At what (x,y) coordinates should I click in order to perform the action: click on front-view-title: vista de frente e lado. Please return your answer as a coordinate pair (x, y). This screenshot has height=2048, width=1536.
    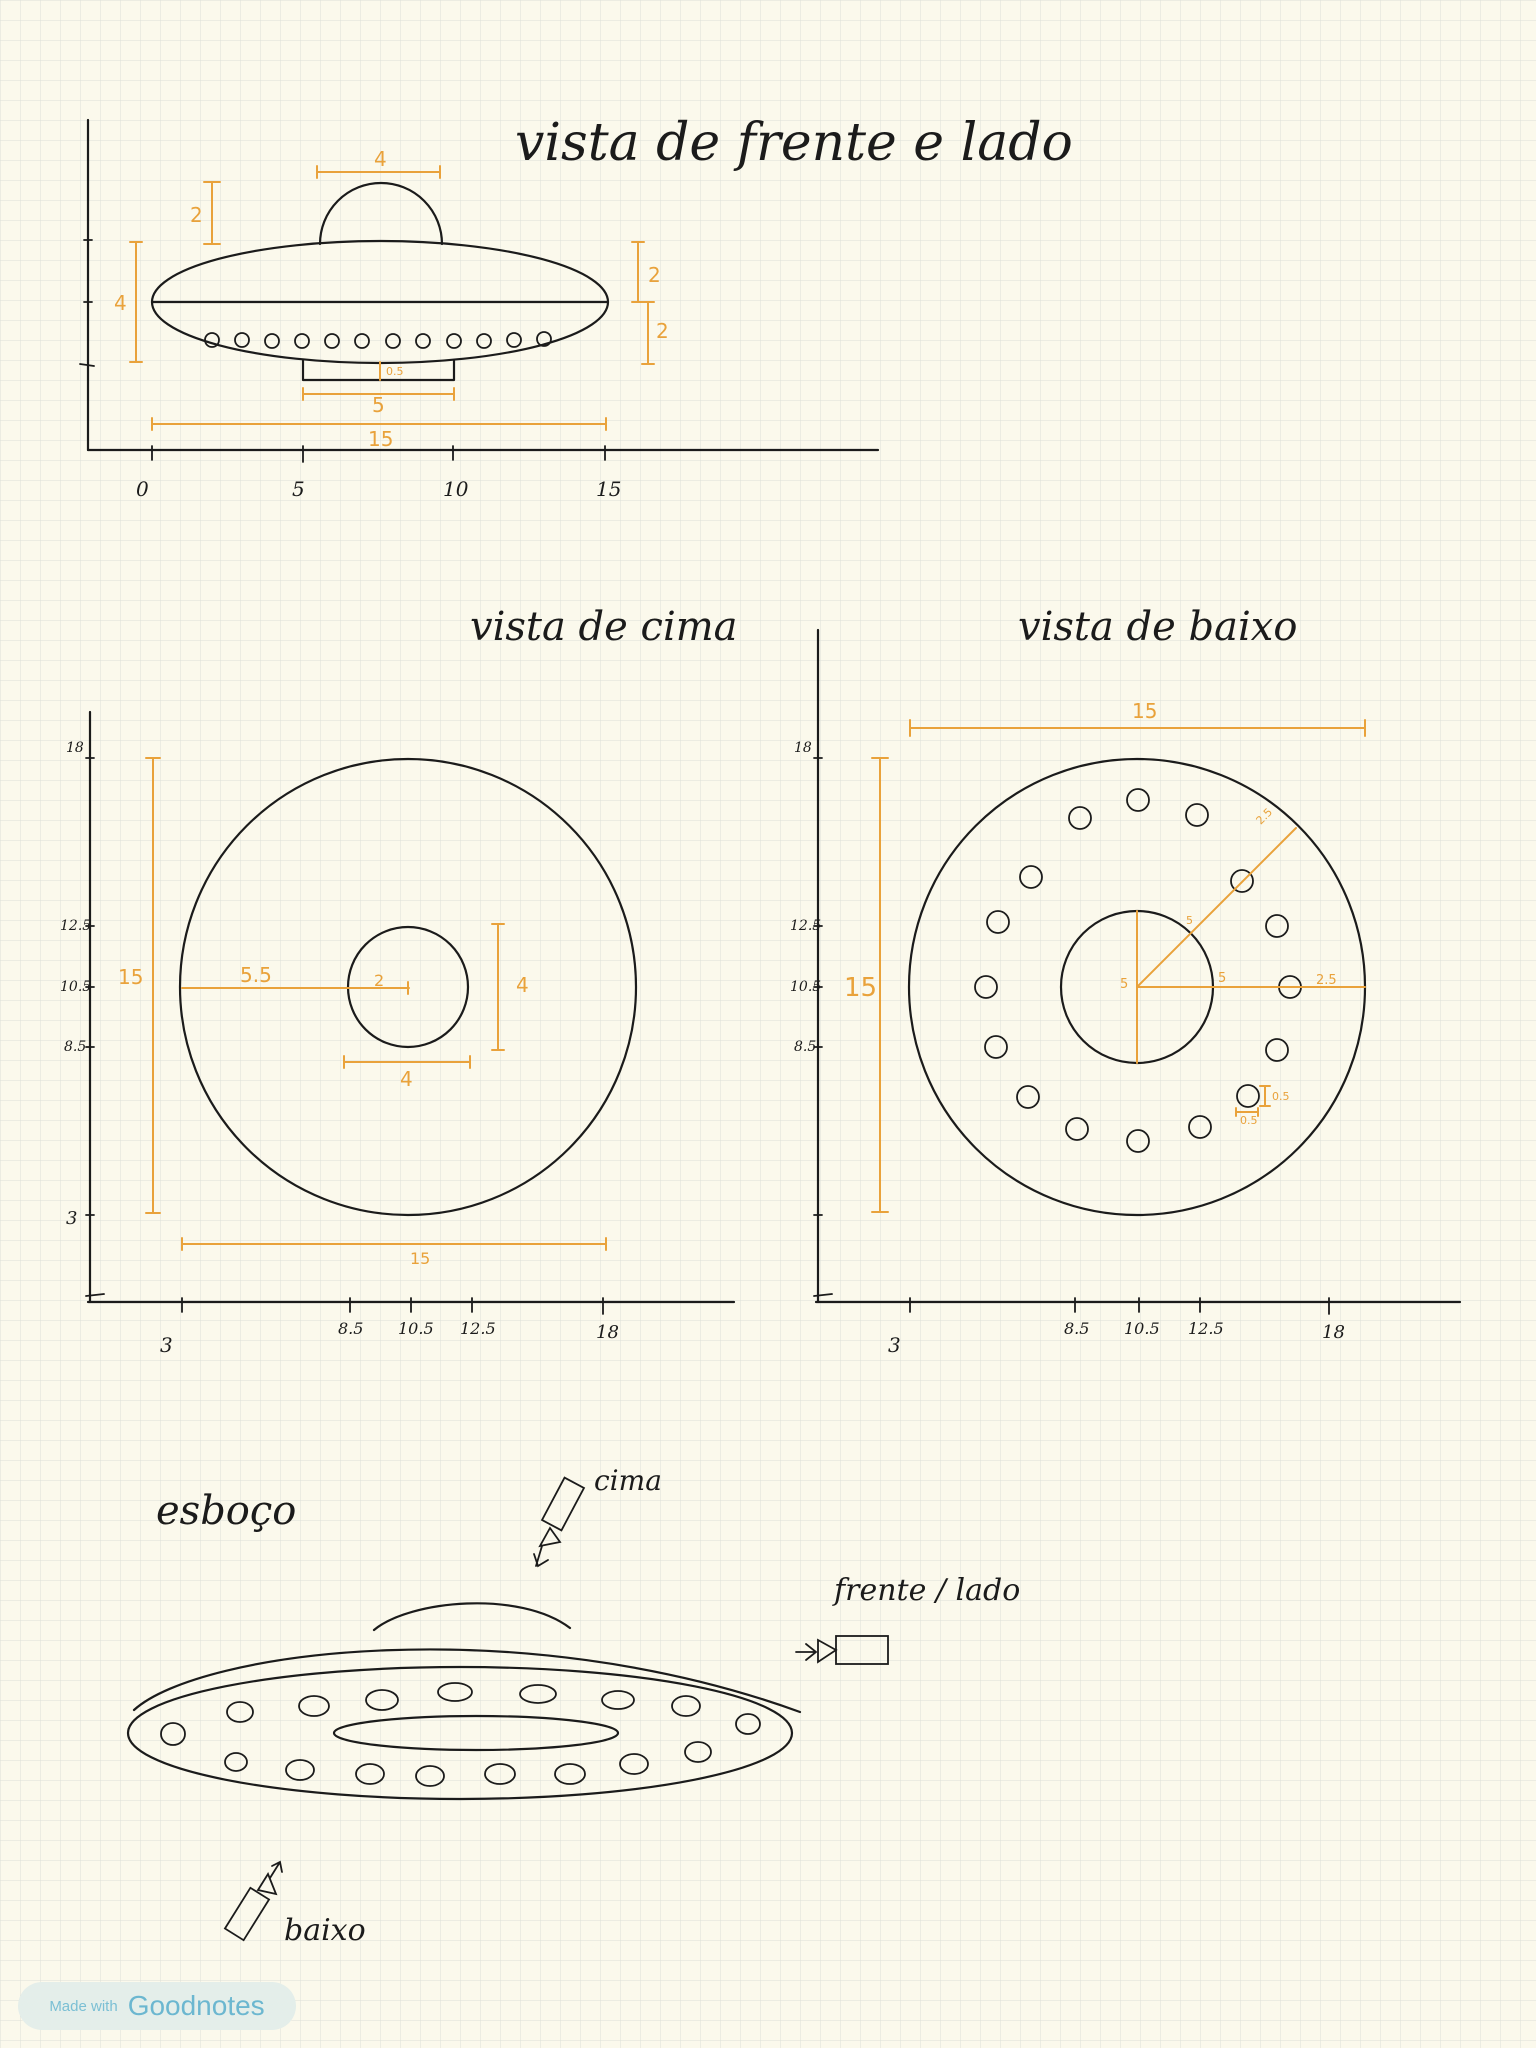
    Looking at the image, I should click on (794, 143).